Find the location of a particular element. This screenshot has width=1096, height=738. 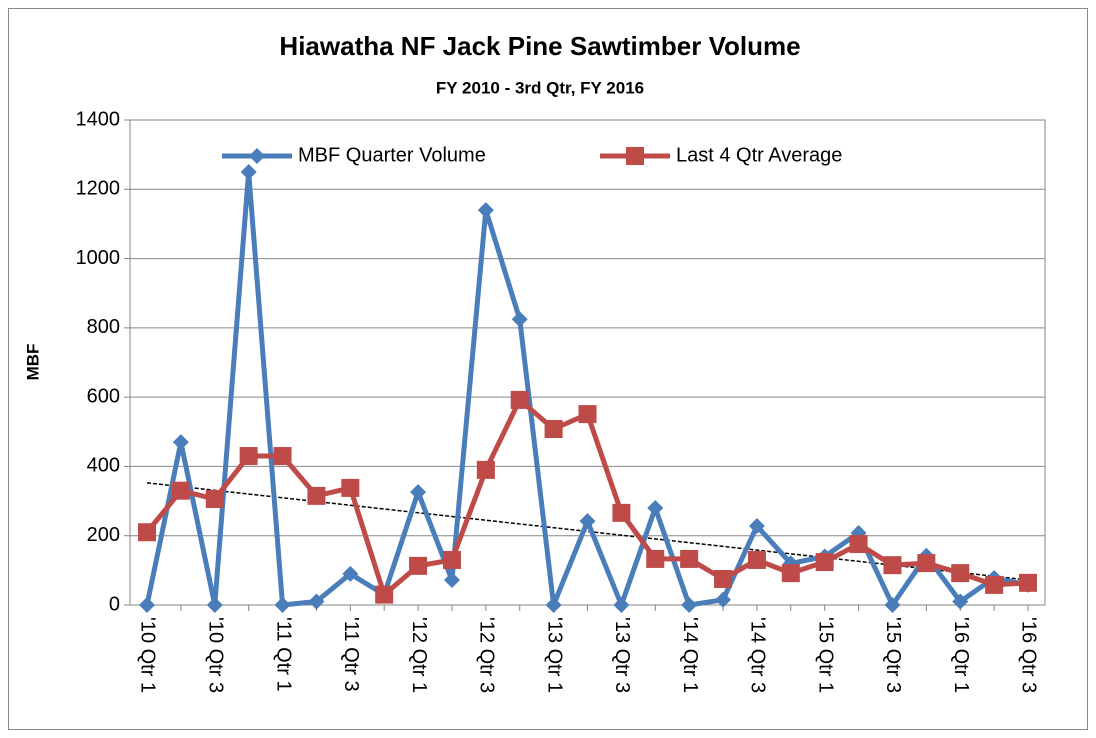

x-tick-label: '15 Qtr 1 is located at coordinates (825, 655).